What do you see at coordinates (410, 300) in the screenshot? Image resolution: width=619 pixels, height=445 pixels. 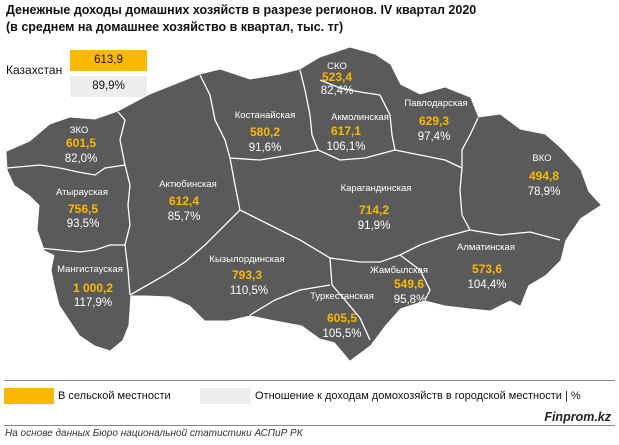 I see `region-ratio-value: 95,8%` at bounding box center [410, 300].